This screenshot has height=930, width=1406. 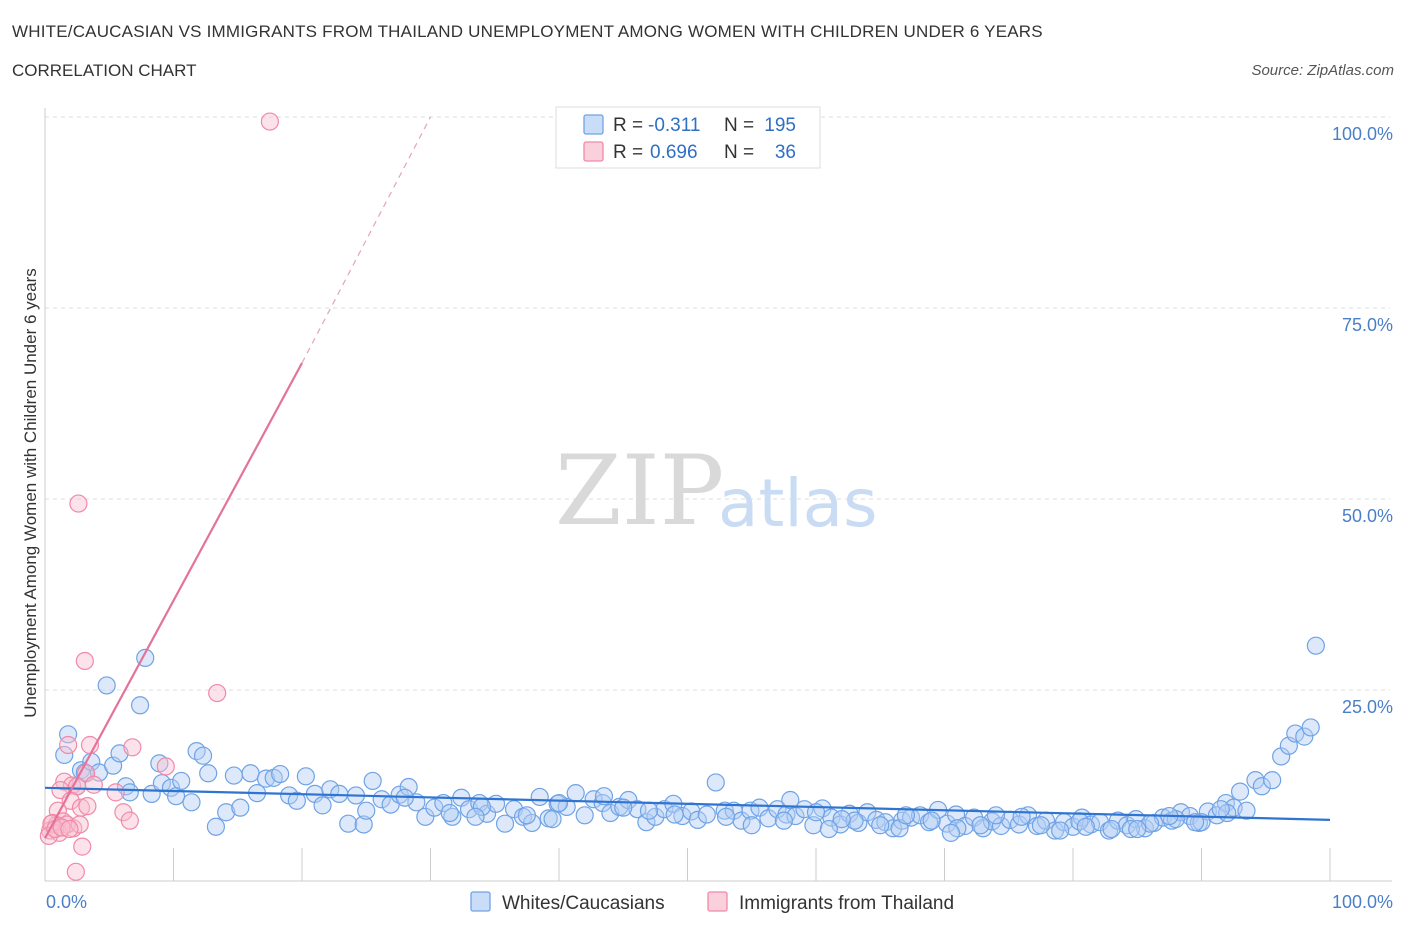 What do you see at coordinates (1362, 134) in the screenshot?
I see `y-tick-label: 100.0%` at bounding box center [1362, 134].